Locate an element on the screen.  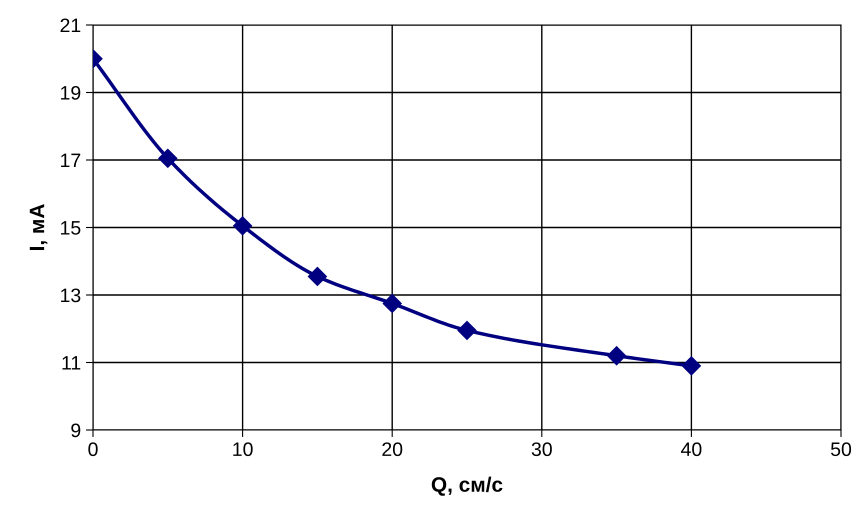
x-tick-label: 0 is located at coordinates (93, 449).